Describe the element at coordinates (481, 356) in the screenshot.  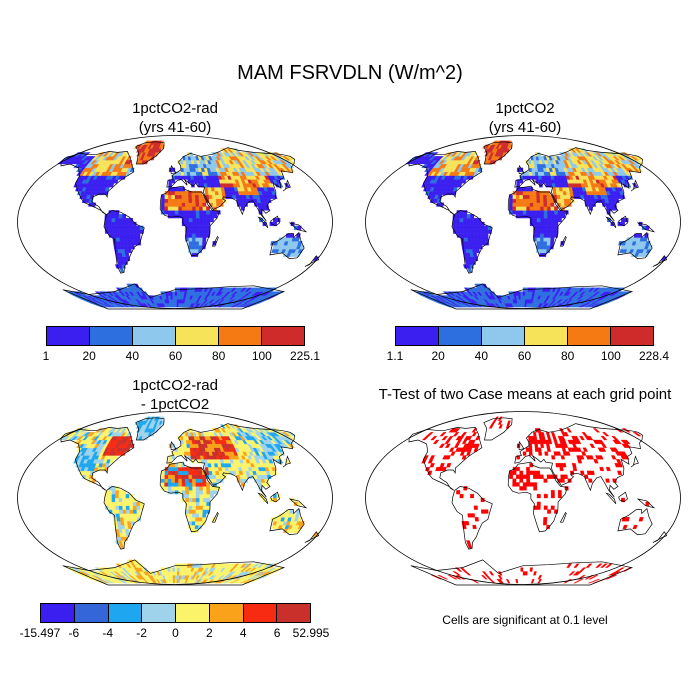
I see `colorbar-tick-label: 40` at that location.